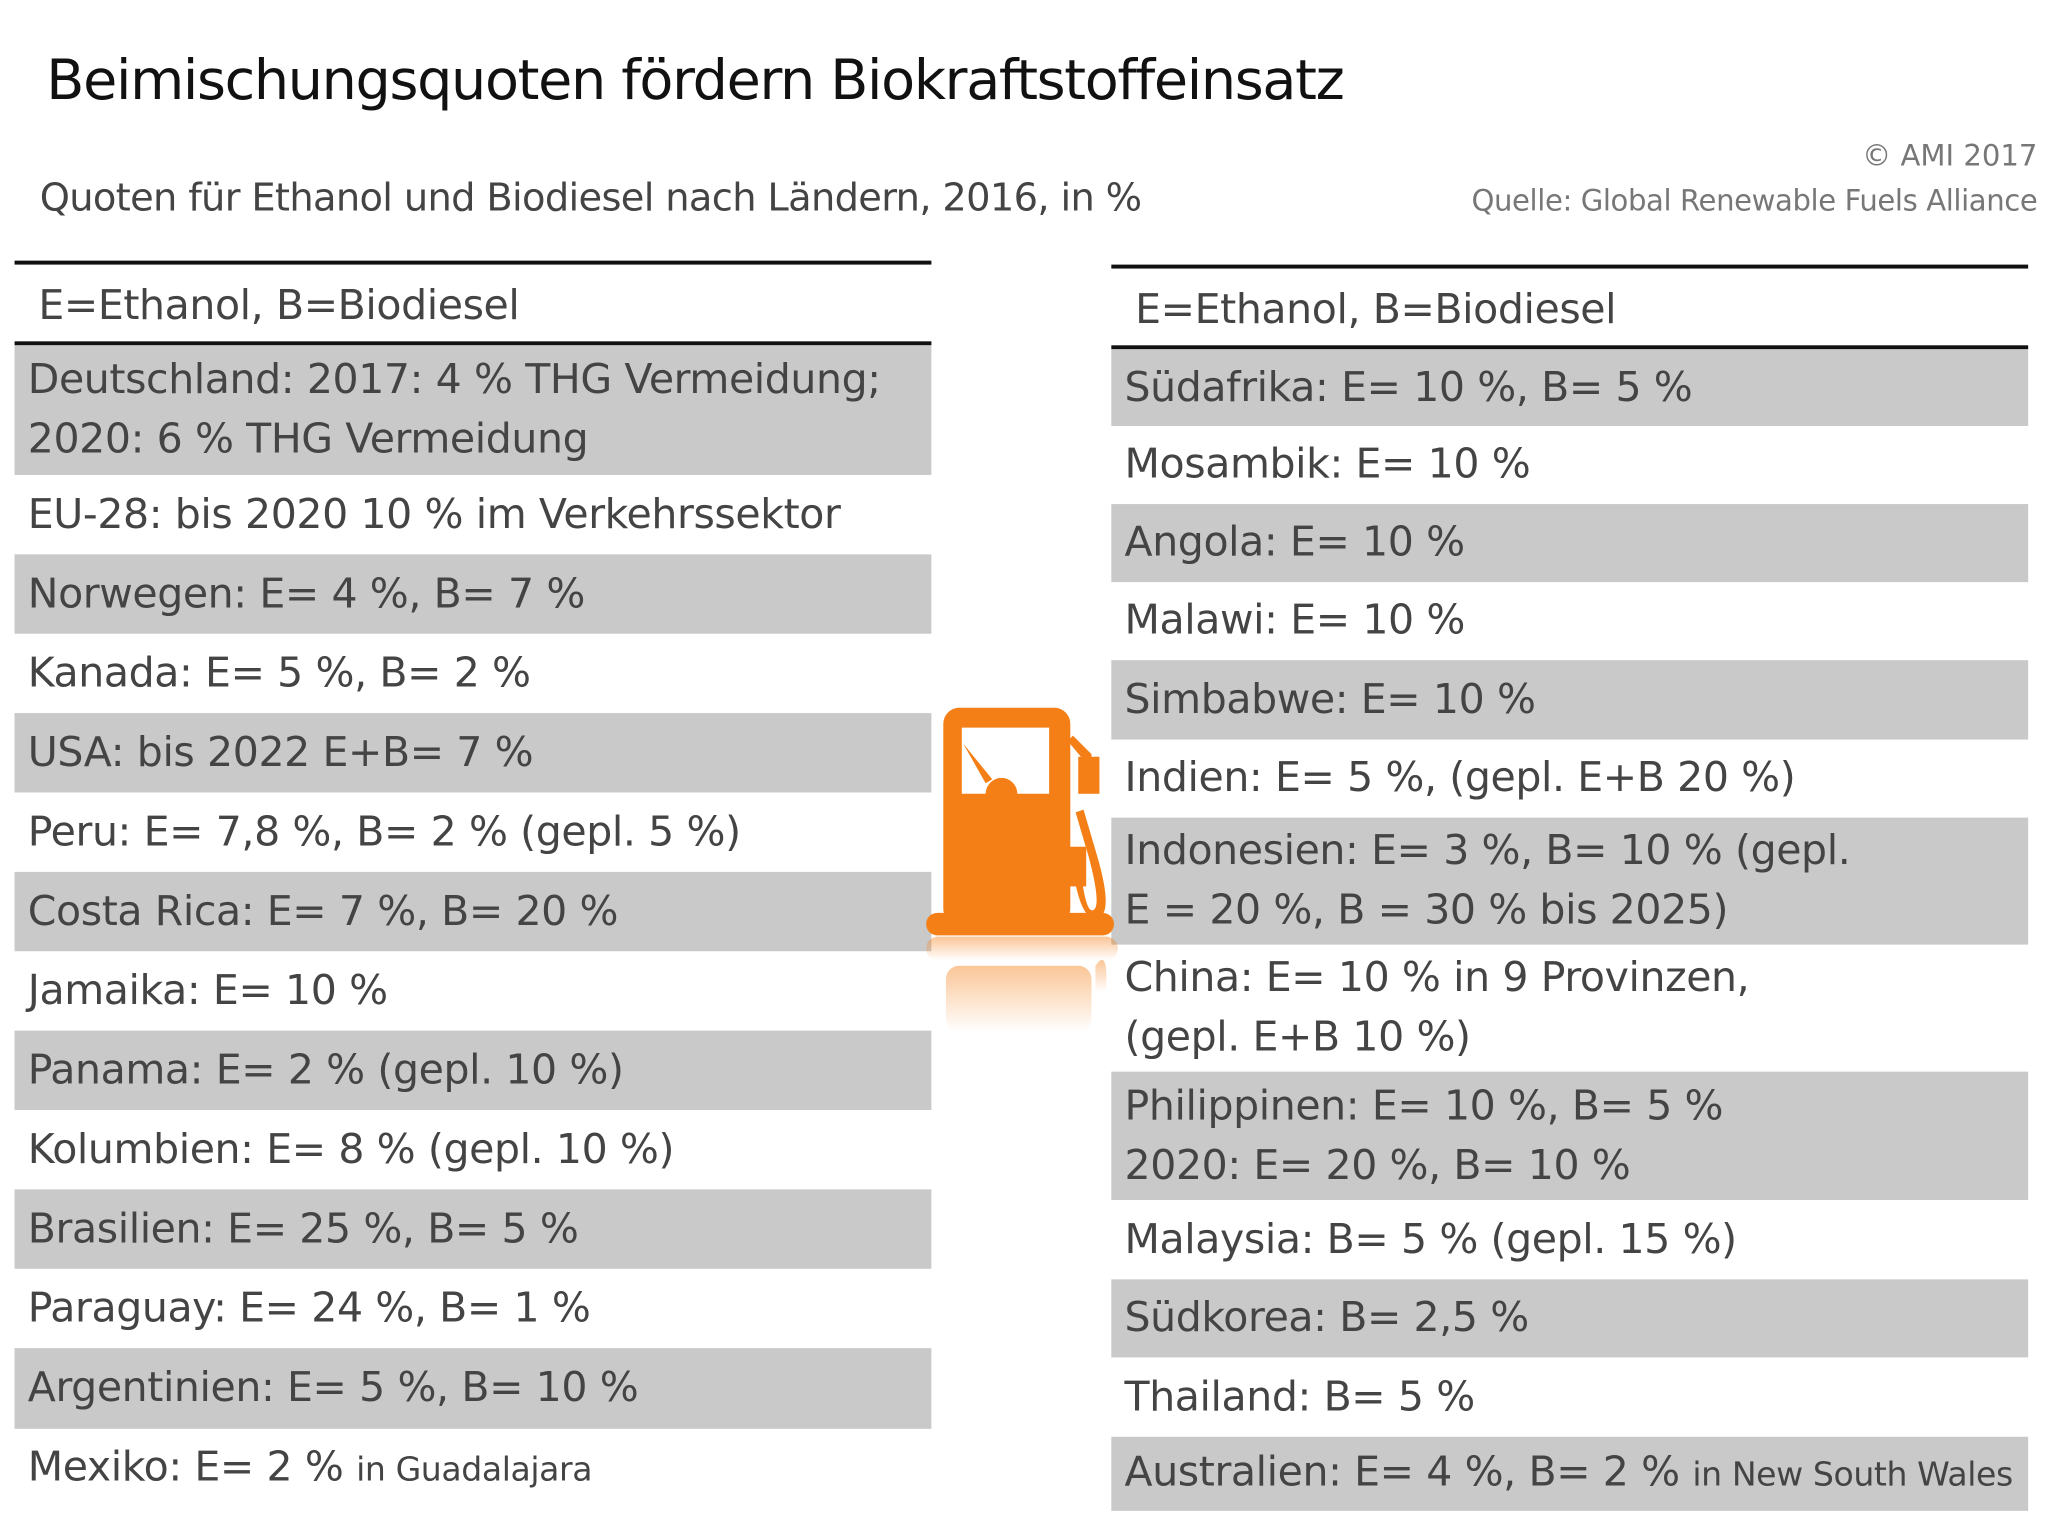 Image resolution: width=2048 pixels, height=1519 pixels. Describe the element at coordinates (1424, 1105) in the screenshot. I see `row-line: Philippinen: E= 10 %, B= 5 %` at that location.